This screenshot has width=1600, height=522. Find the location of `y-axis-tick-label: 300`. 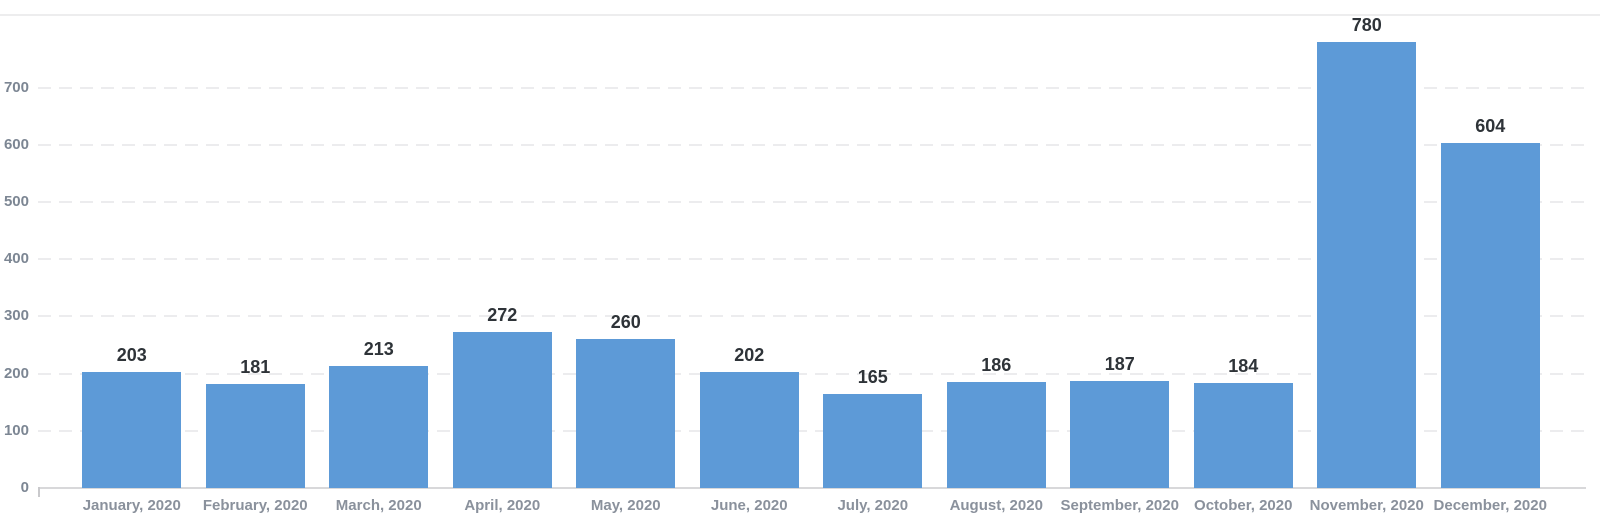

y-axis-tick-label: 300 is located at coordinates (16, 316).